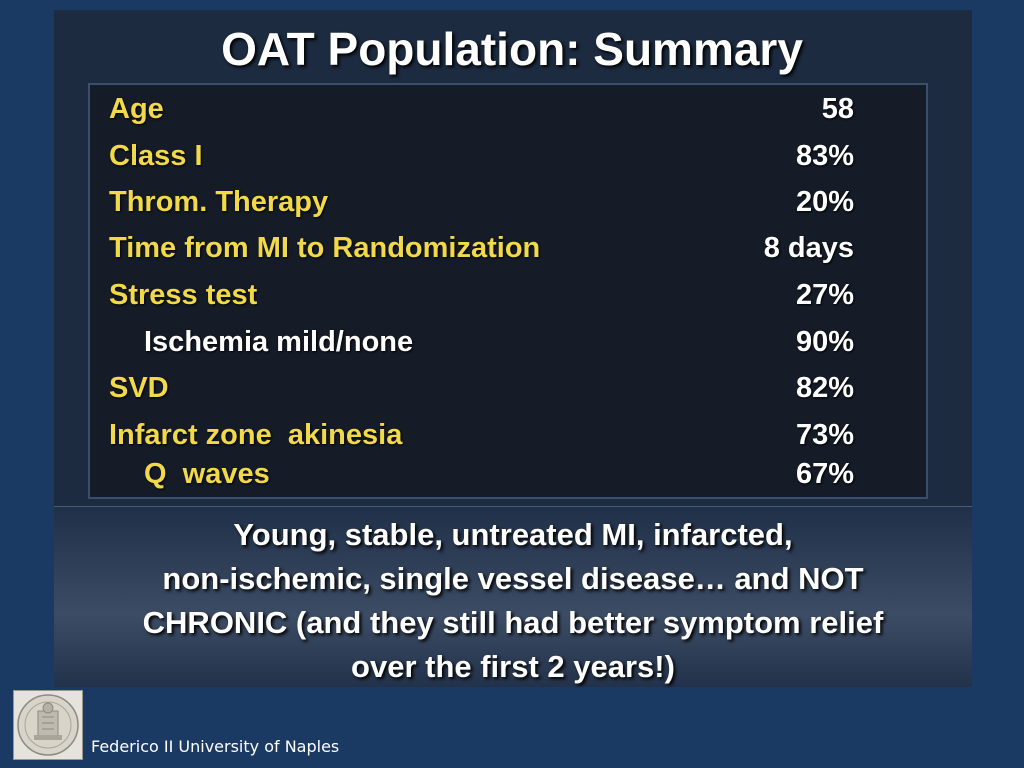 Image resolution: width=1024 pixels, height=768 pixels. I want to click on university-seal-icon, so click(48, 725).